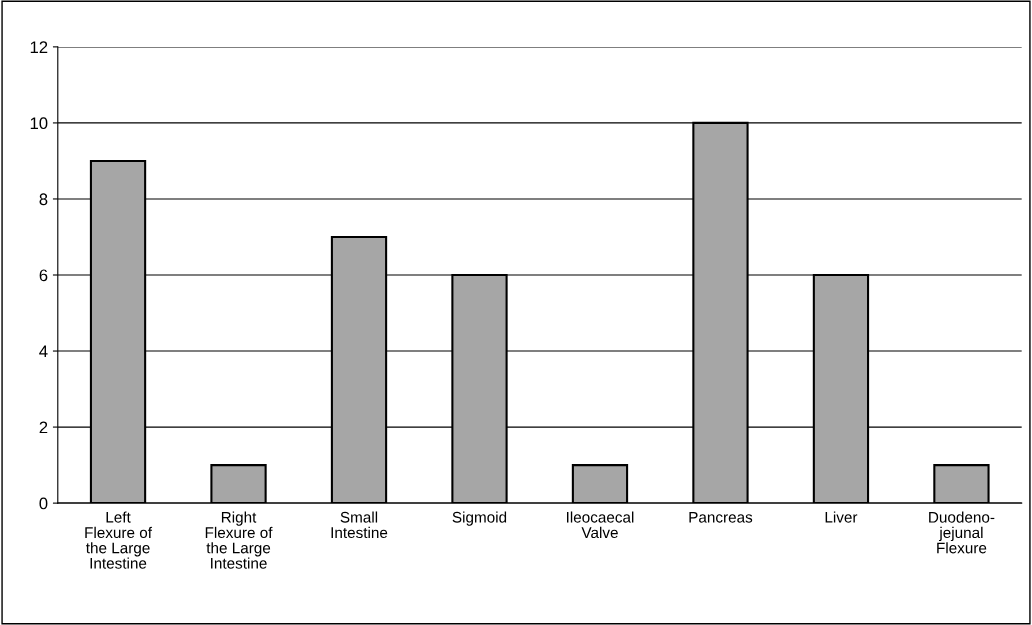 The width and height of the screenshot is (1032, 625). Describe the element at coordinates (43, 503) in the screenshot. I see `y-tick-label: 0` at that location.